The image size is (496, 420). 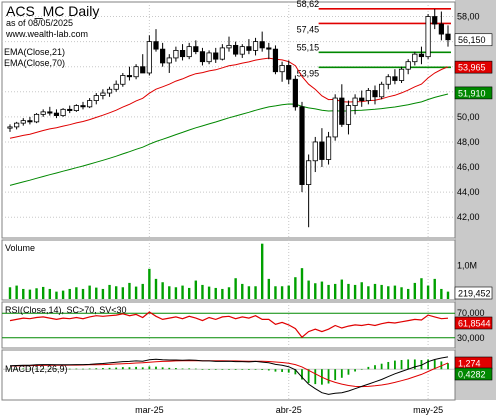 I want to click on date-tick-label: mar-25, so click(x=149, y=410).